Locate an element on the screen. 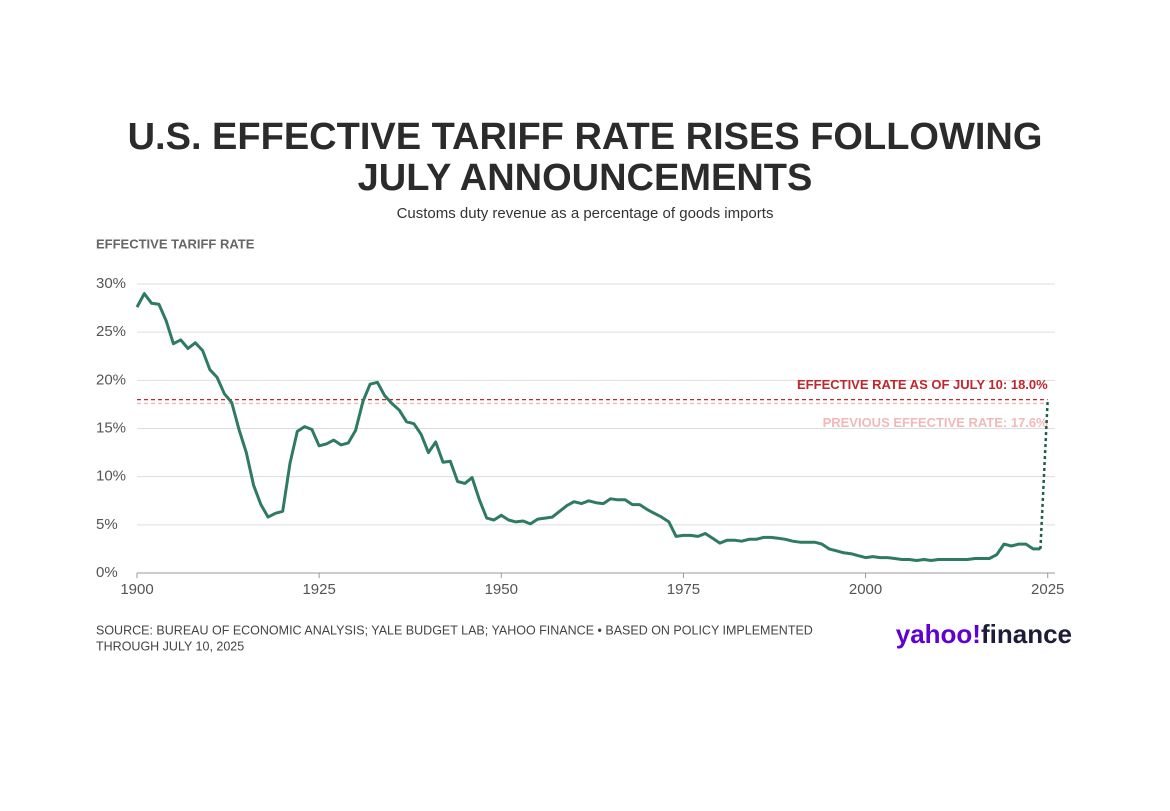 This screenshot has height=811, width=1170. y-axis-label: EFFECTIVE TARIFF RATE is located at coordinates (175, 243).